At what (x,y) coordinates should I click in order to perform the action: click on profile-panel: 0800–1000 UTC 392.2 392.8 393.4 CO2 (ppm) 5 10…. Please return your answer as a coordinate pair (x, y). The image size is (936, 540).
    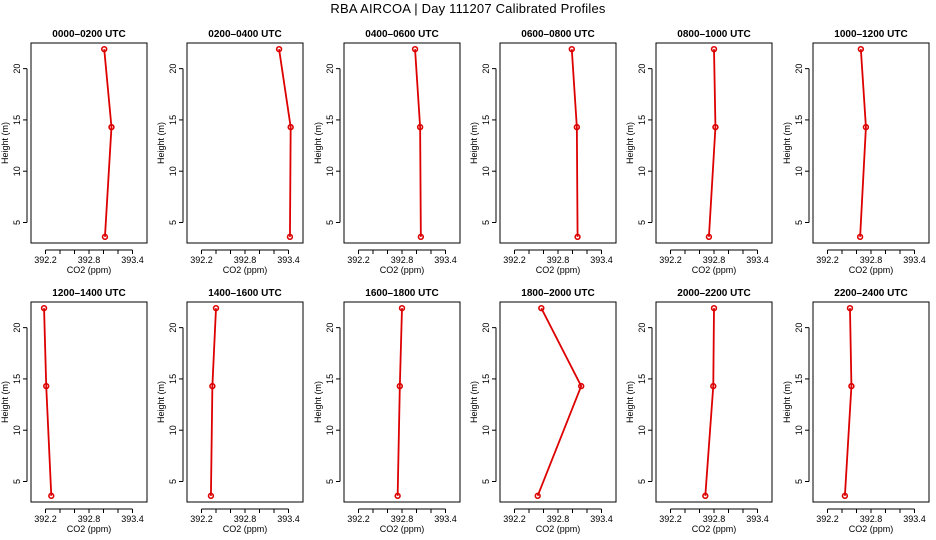
    Looking at the image, I should click on (699, 152).